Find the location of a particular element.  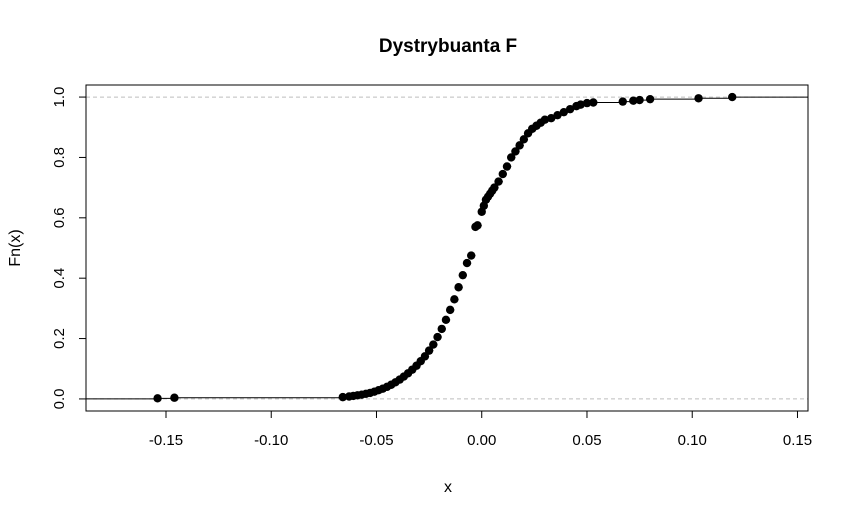

x-tick-label: -0.15 is located at coordinates (166, 440).